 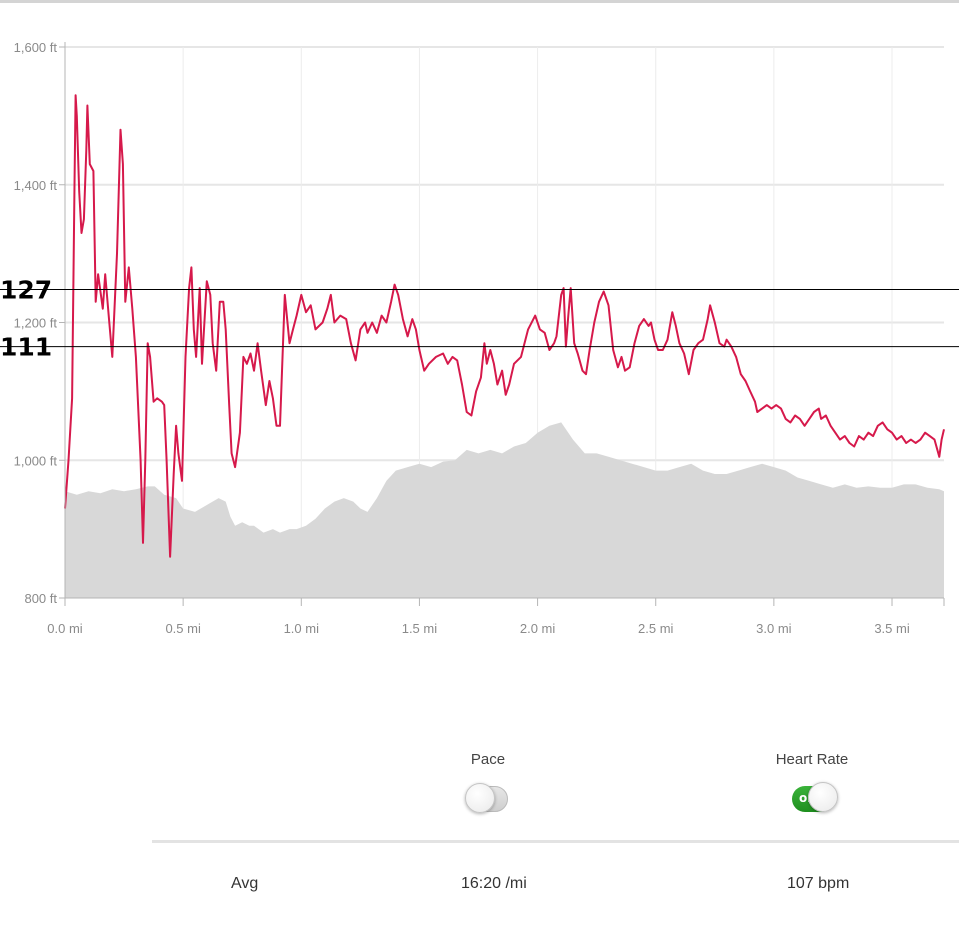 What do you see at coordinates (818, 883) in the screenshot?
I see `avg-heart-rate-value: 107 bpm` at bounding box center [818, 883].